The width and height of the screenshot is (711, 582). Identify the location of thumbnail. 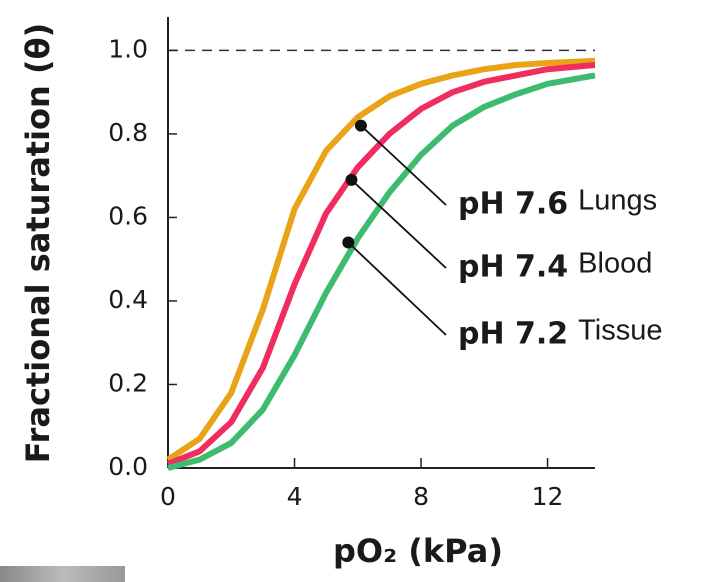
(62, 574).